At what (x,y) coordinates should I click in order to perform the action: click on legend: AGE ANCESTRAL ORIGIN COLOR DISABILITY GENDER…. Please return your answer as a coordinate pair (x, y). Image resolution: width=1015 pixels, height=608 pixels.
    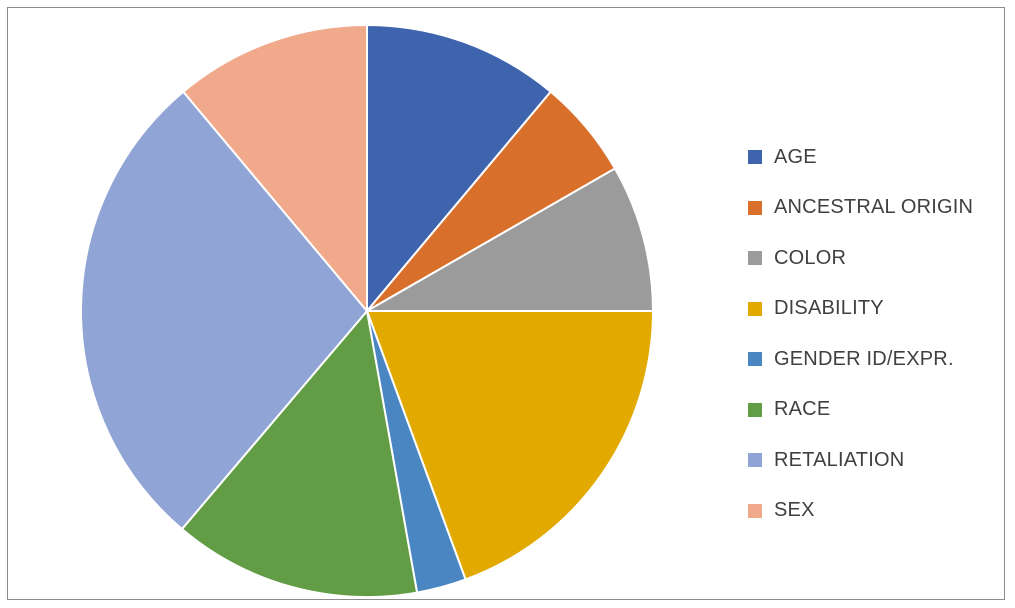
    Looking at the image, I should click on (860, 334).